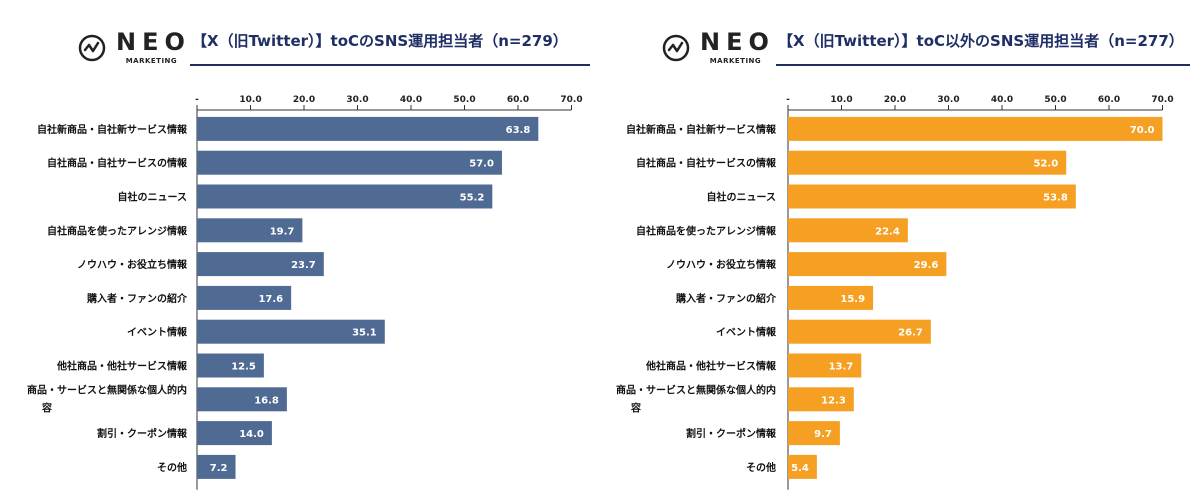 This screenshot has height=500, width=1200. What do you see at coordinates (243, 367) in the screenshot?
I see `bar-value-label: 12.5` at bounding box center [243, 367].